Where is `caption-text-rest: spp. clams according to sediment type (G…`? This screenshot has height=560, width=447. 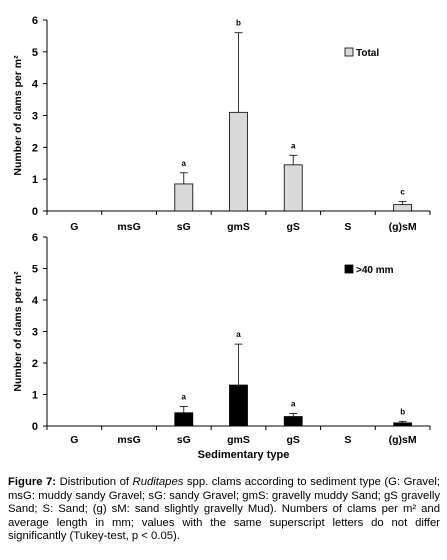 caption-text-rest: spp. clams according to sediment type (G… is located at coordinates (224, 509).